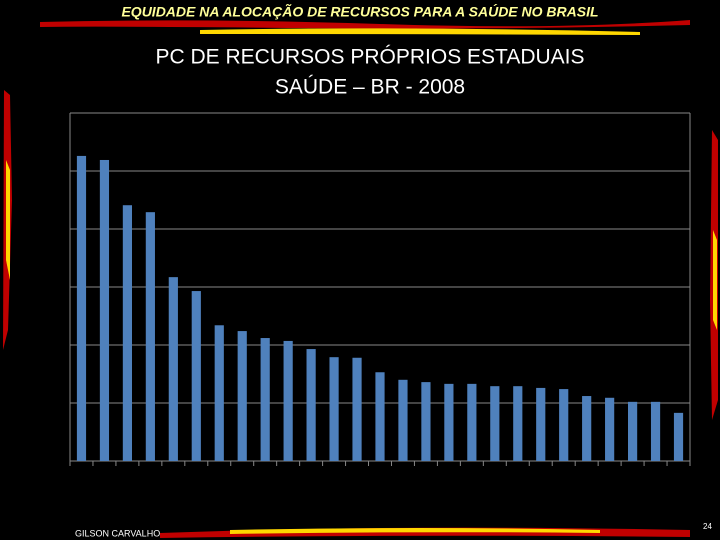 The image size is (720, 540). What do you see at coordinates (8, 220) in the screenshot?
I see `left-stroke-yellow` at bounding box center [8, 220].